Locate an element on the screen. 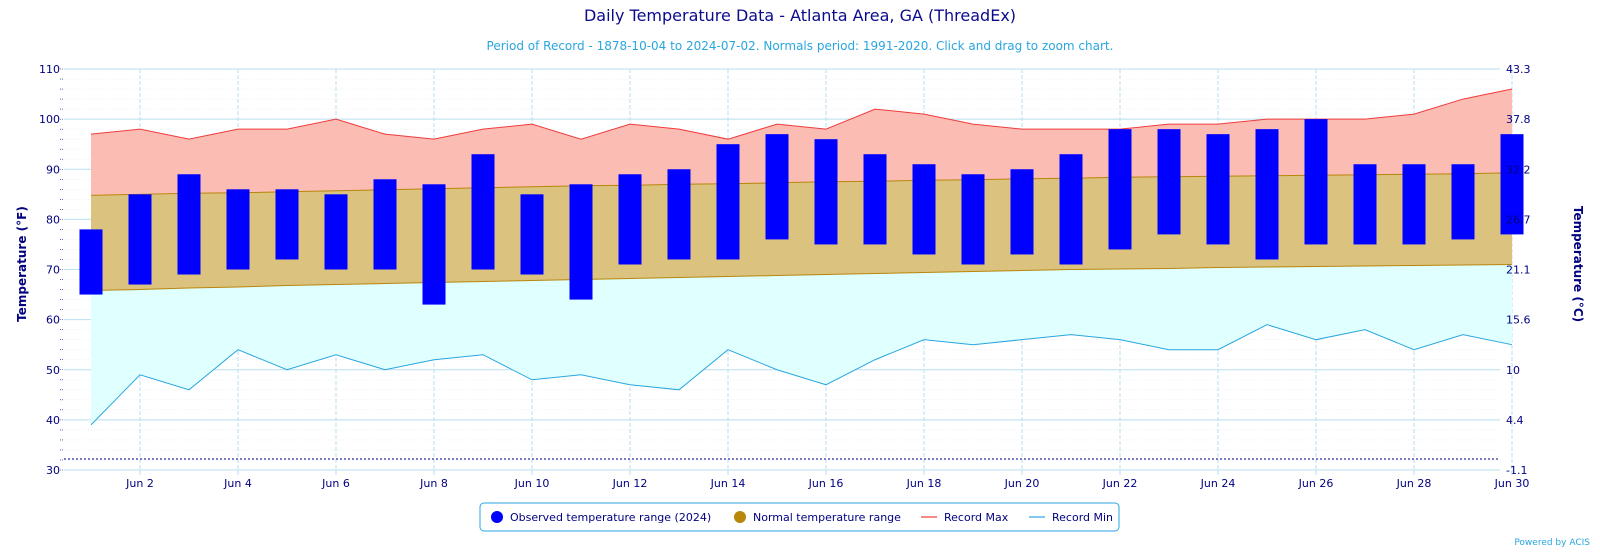  legend-item-normal: Normal temperature range is located at coordinates (817, 517).